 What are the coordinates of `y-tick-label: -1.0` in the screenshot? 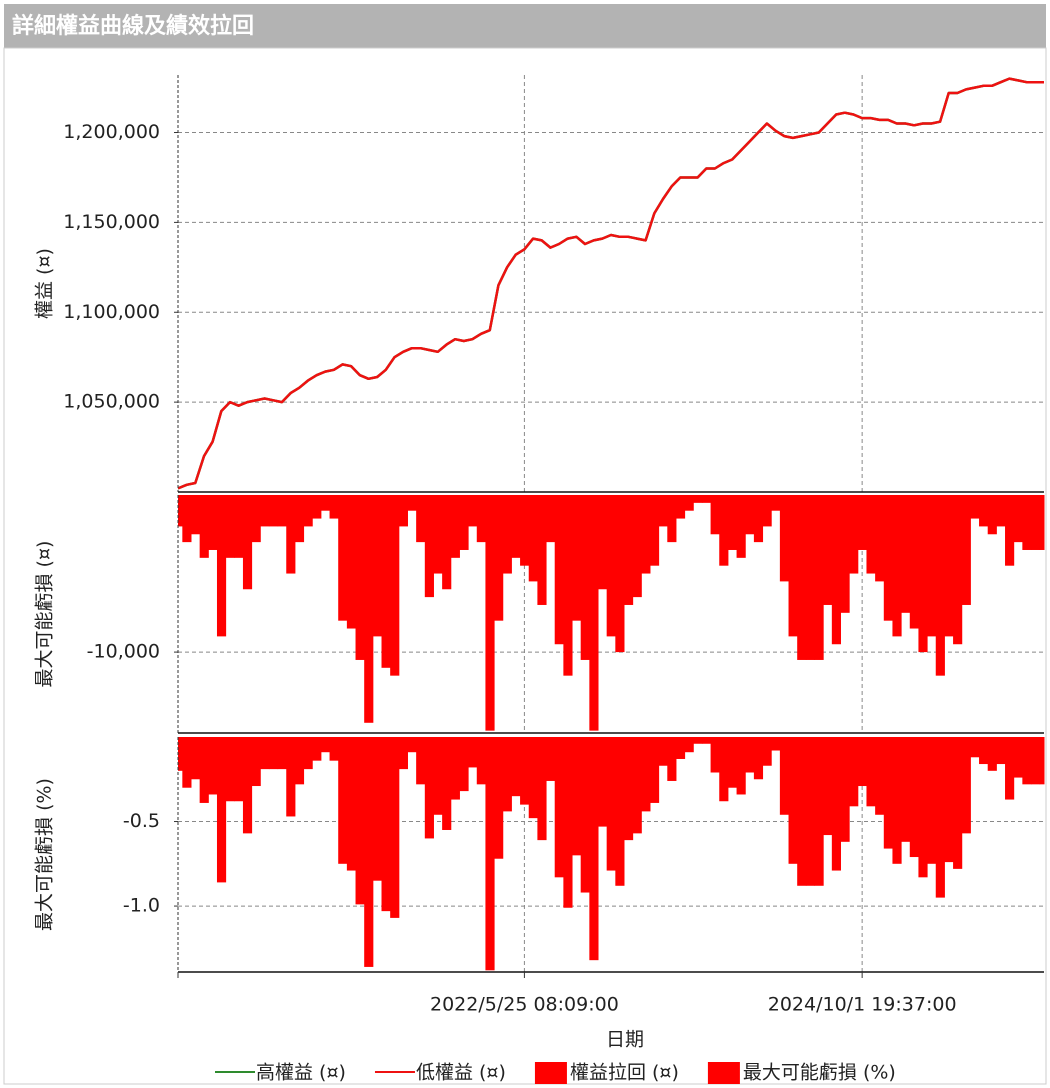 It's located at (141, 906).